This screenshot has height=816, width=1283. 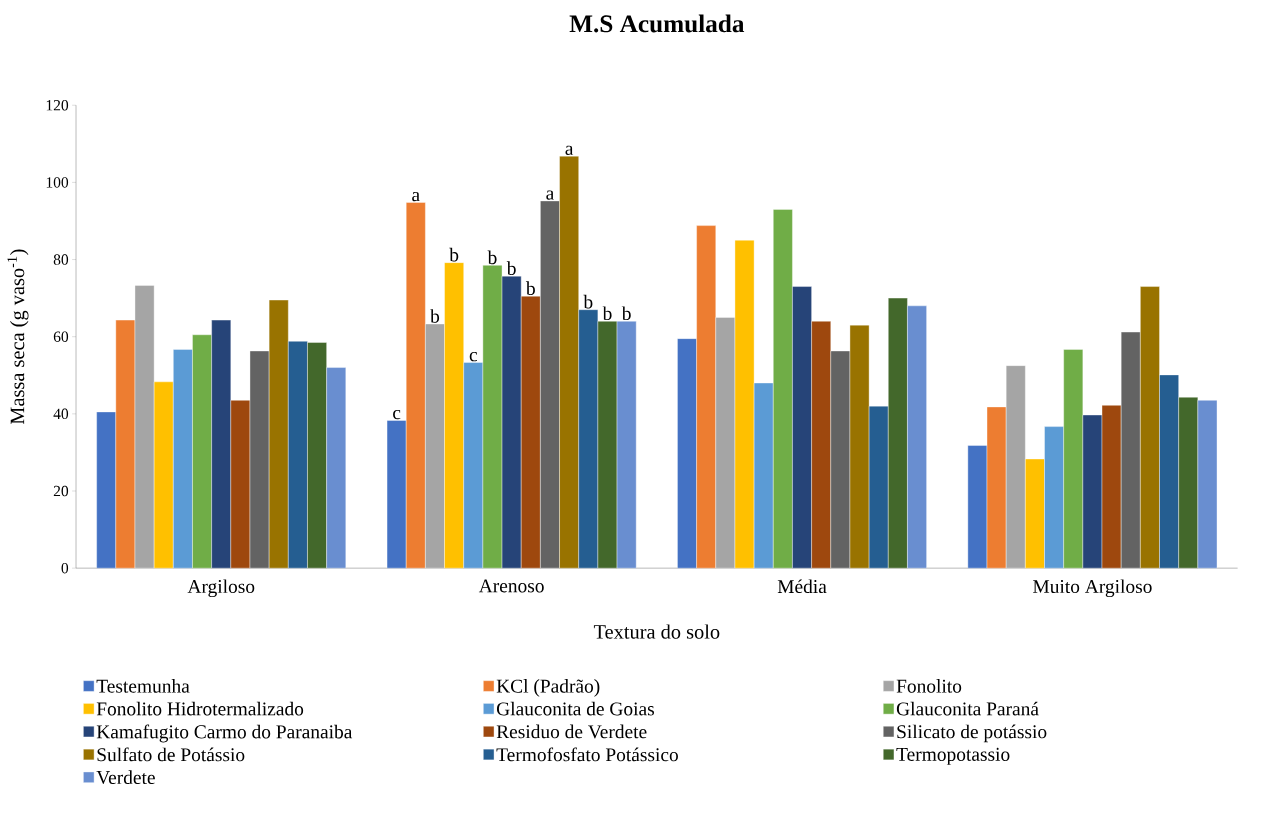 I want to click on legend-label: Sulfato de Potássio, so click(x=171, y=754).